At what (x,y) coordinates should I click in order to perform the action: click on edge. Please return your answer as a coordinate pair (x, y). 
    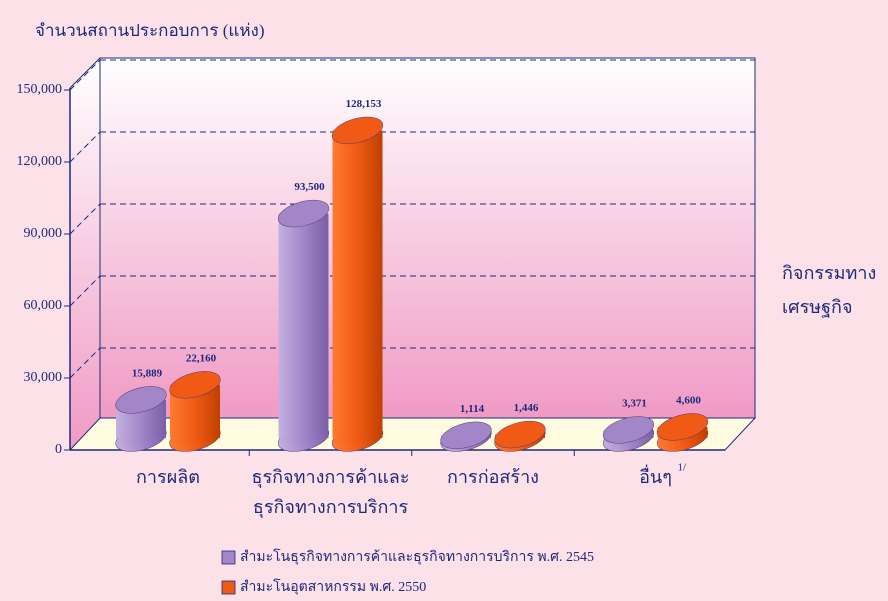
    Looking at the image, I should click on (85, 73).